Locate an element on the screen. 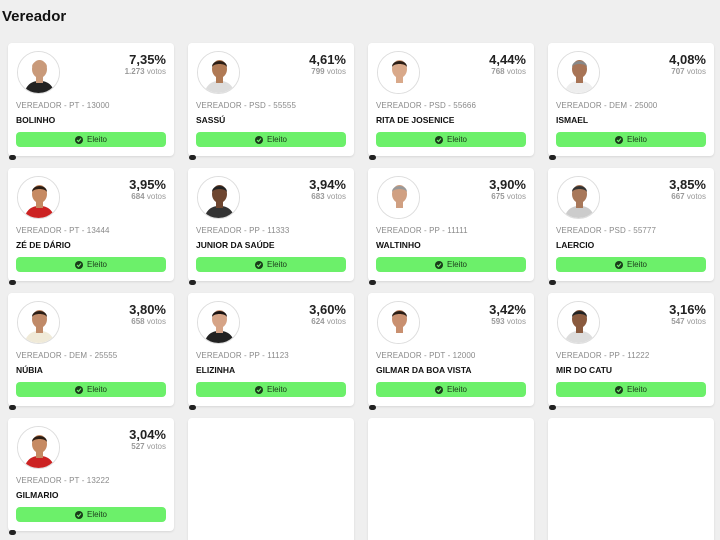 The image size is (720, 540). candidate-name: BOLINHO is located at coordinates (36, 120).